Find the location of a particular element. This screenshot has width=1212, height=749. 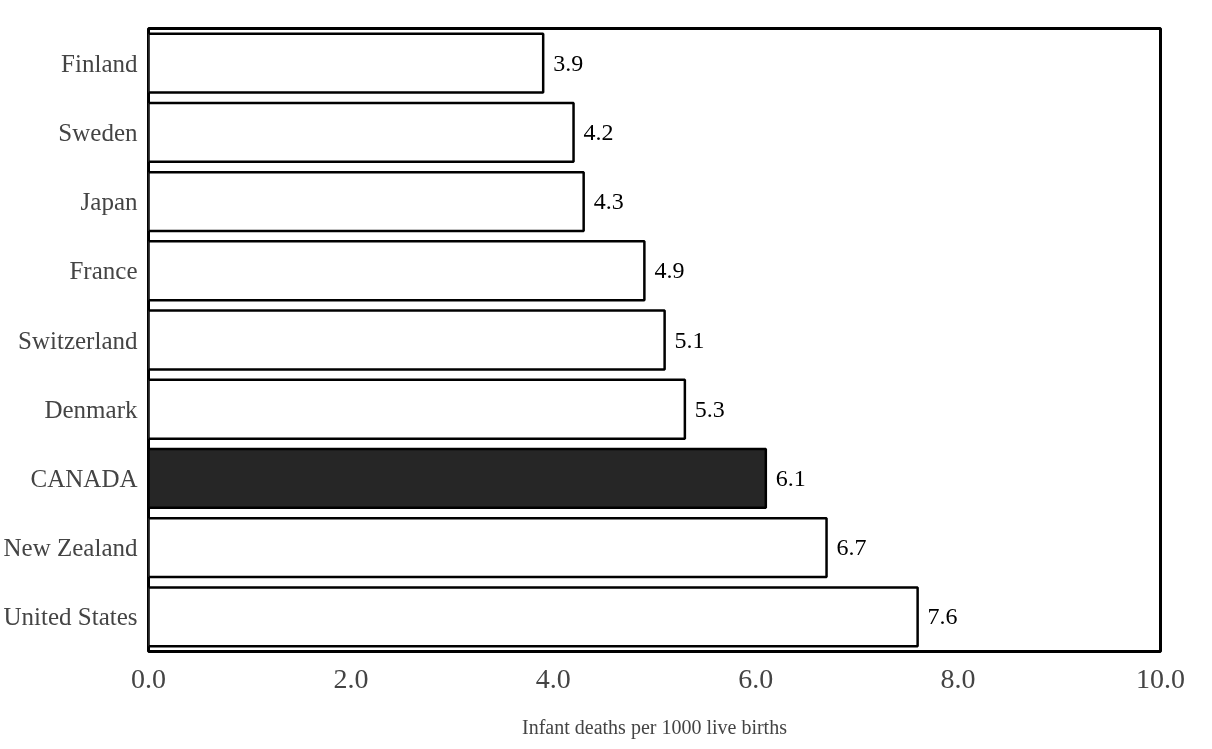

data-label: 3.9 is located at coordinates (568, 62).